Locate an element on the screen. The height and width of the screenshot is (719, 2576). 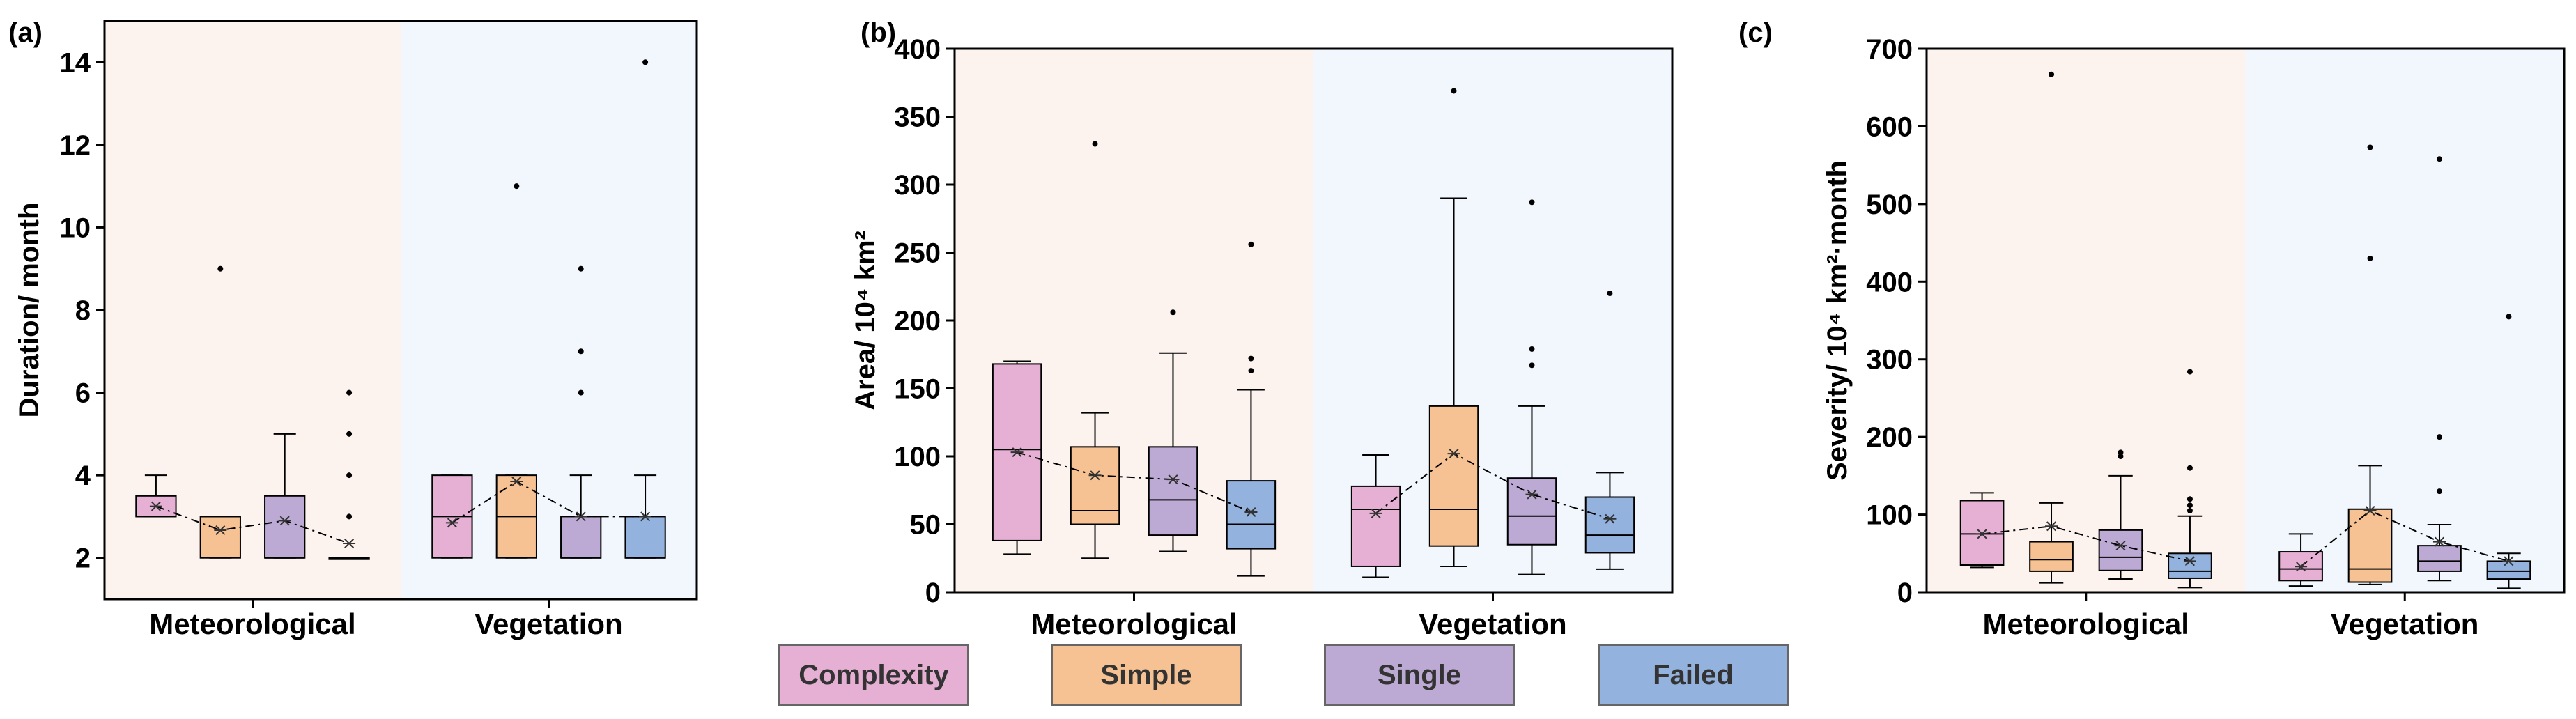
panel-b-box-vegetation-simple-outlier is located at coordinates (1454, 91).